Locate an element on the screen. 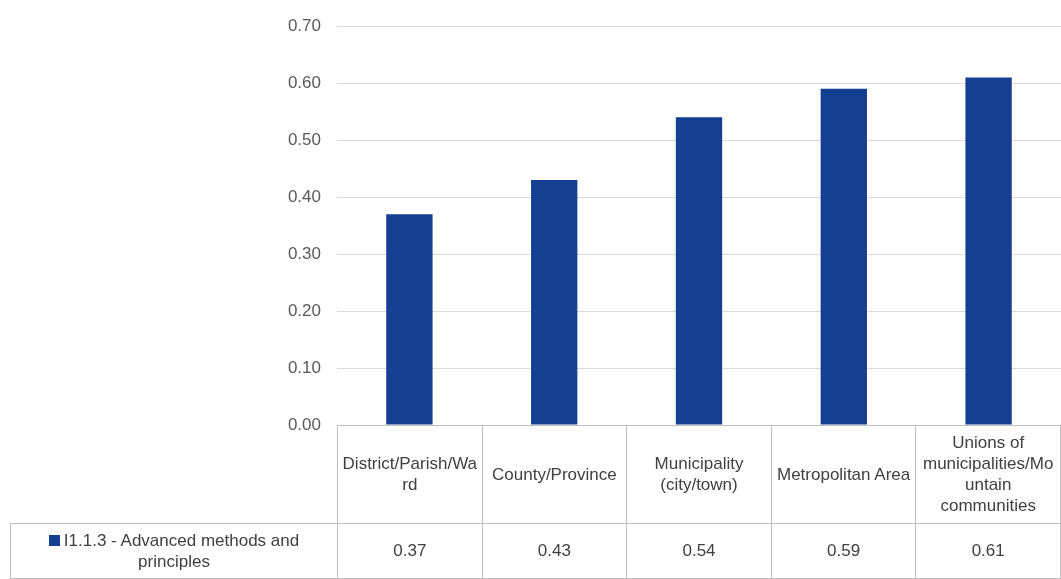 Image resolution: width=1061 pixels, height=579 pixels. x-tick-label: Municipality (city/town) is located at coordinates (699, 474).